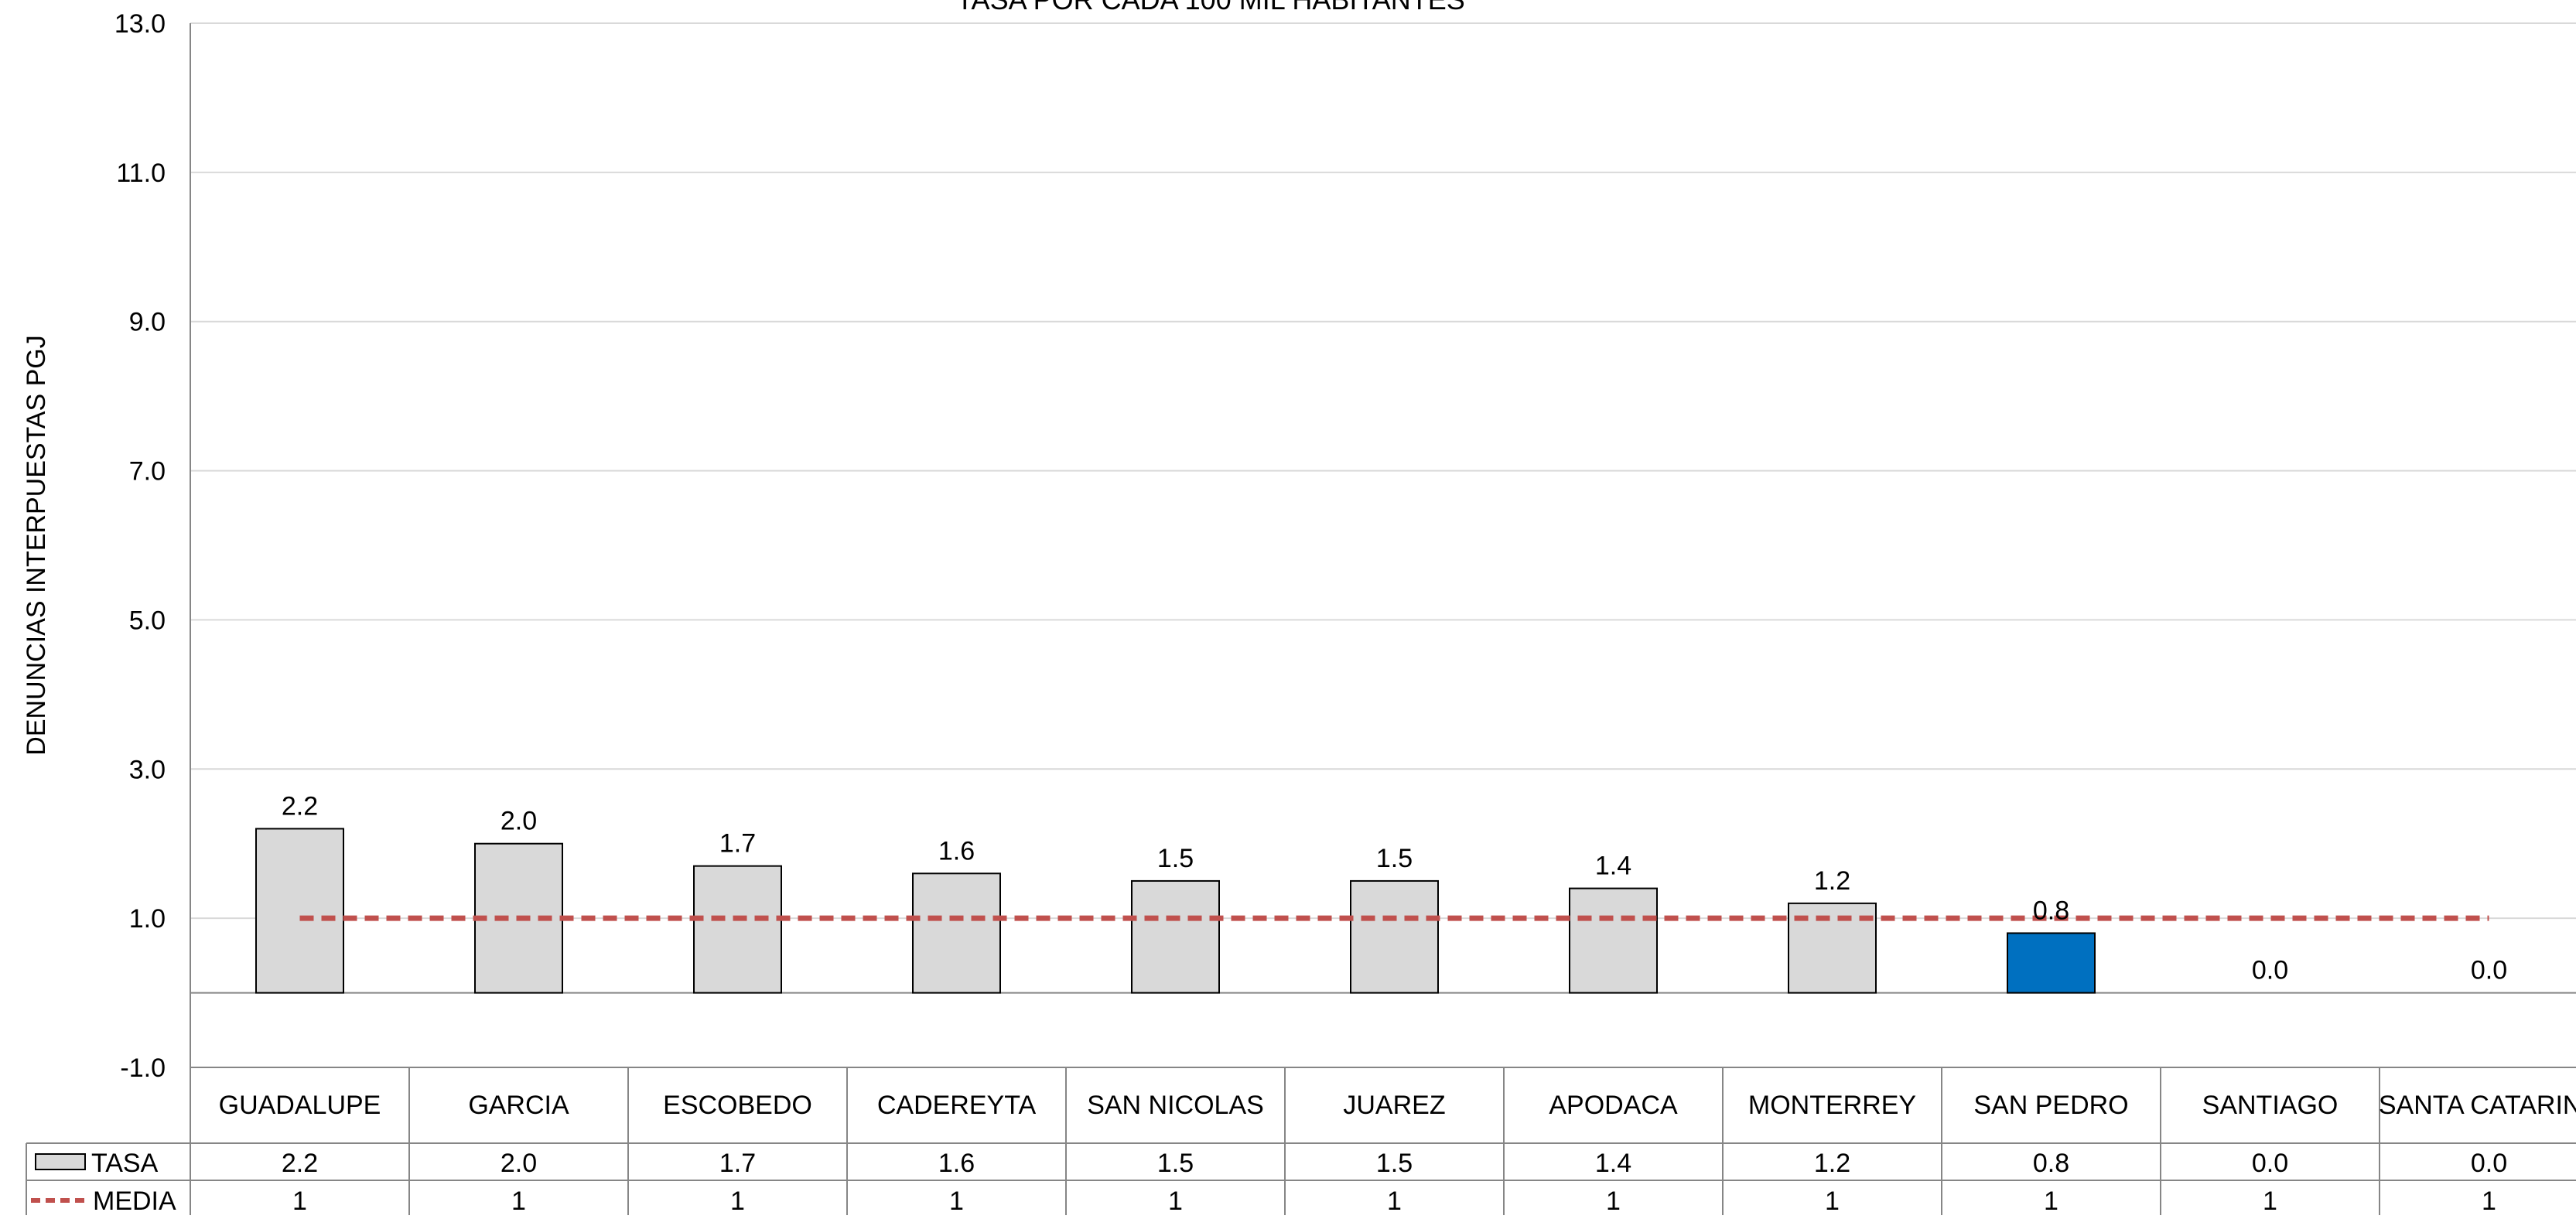  What do you see at coordinates (518, 1105) in the screenshot?
I see `category-label: GARCIA` at bounding box center [518, 1105].